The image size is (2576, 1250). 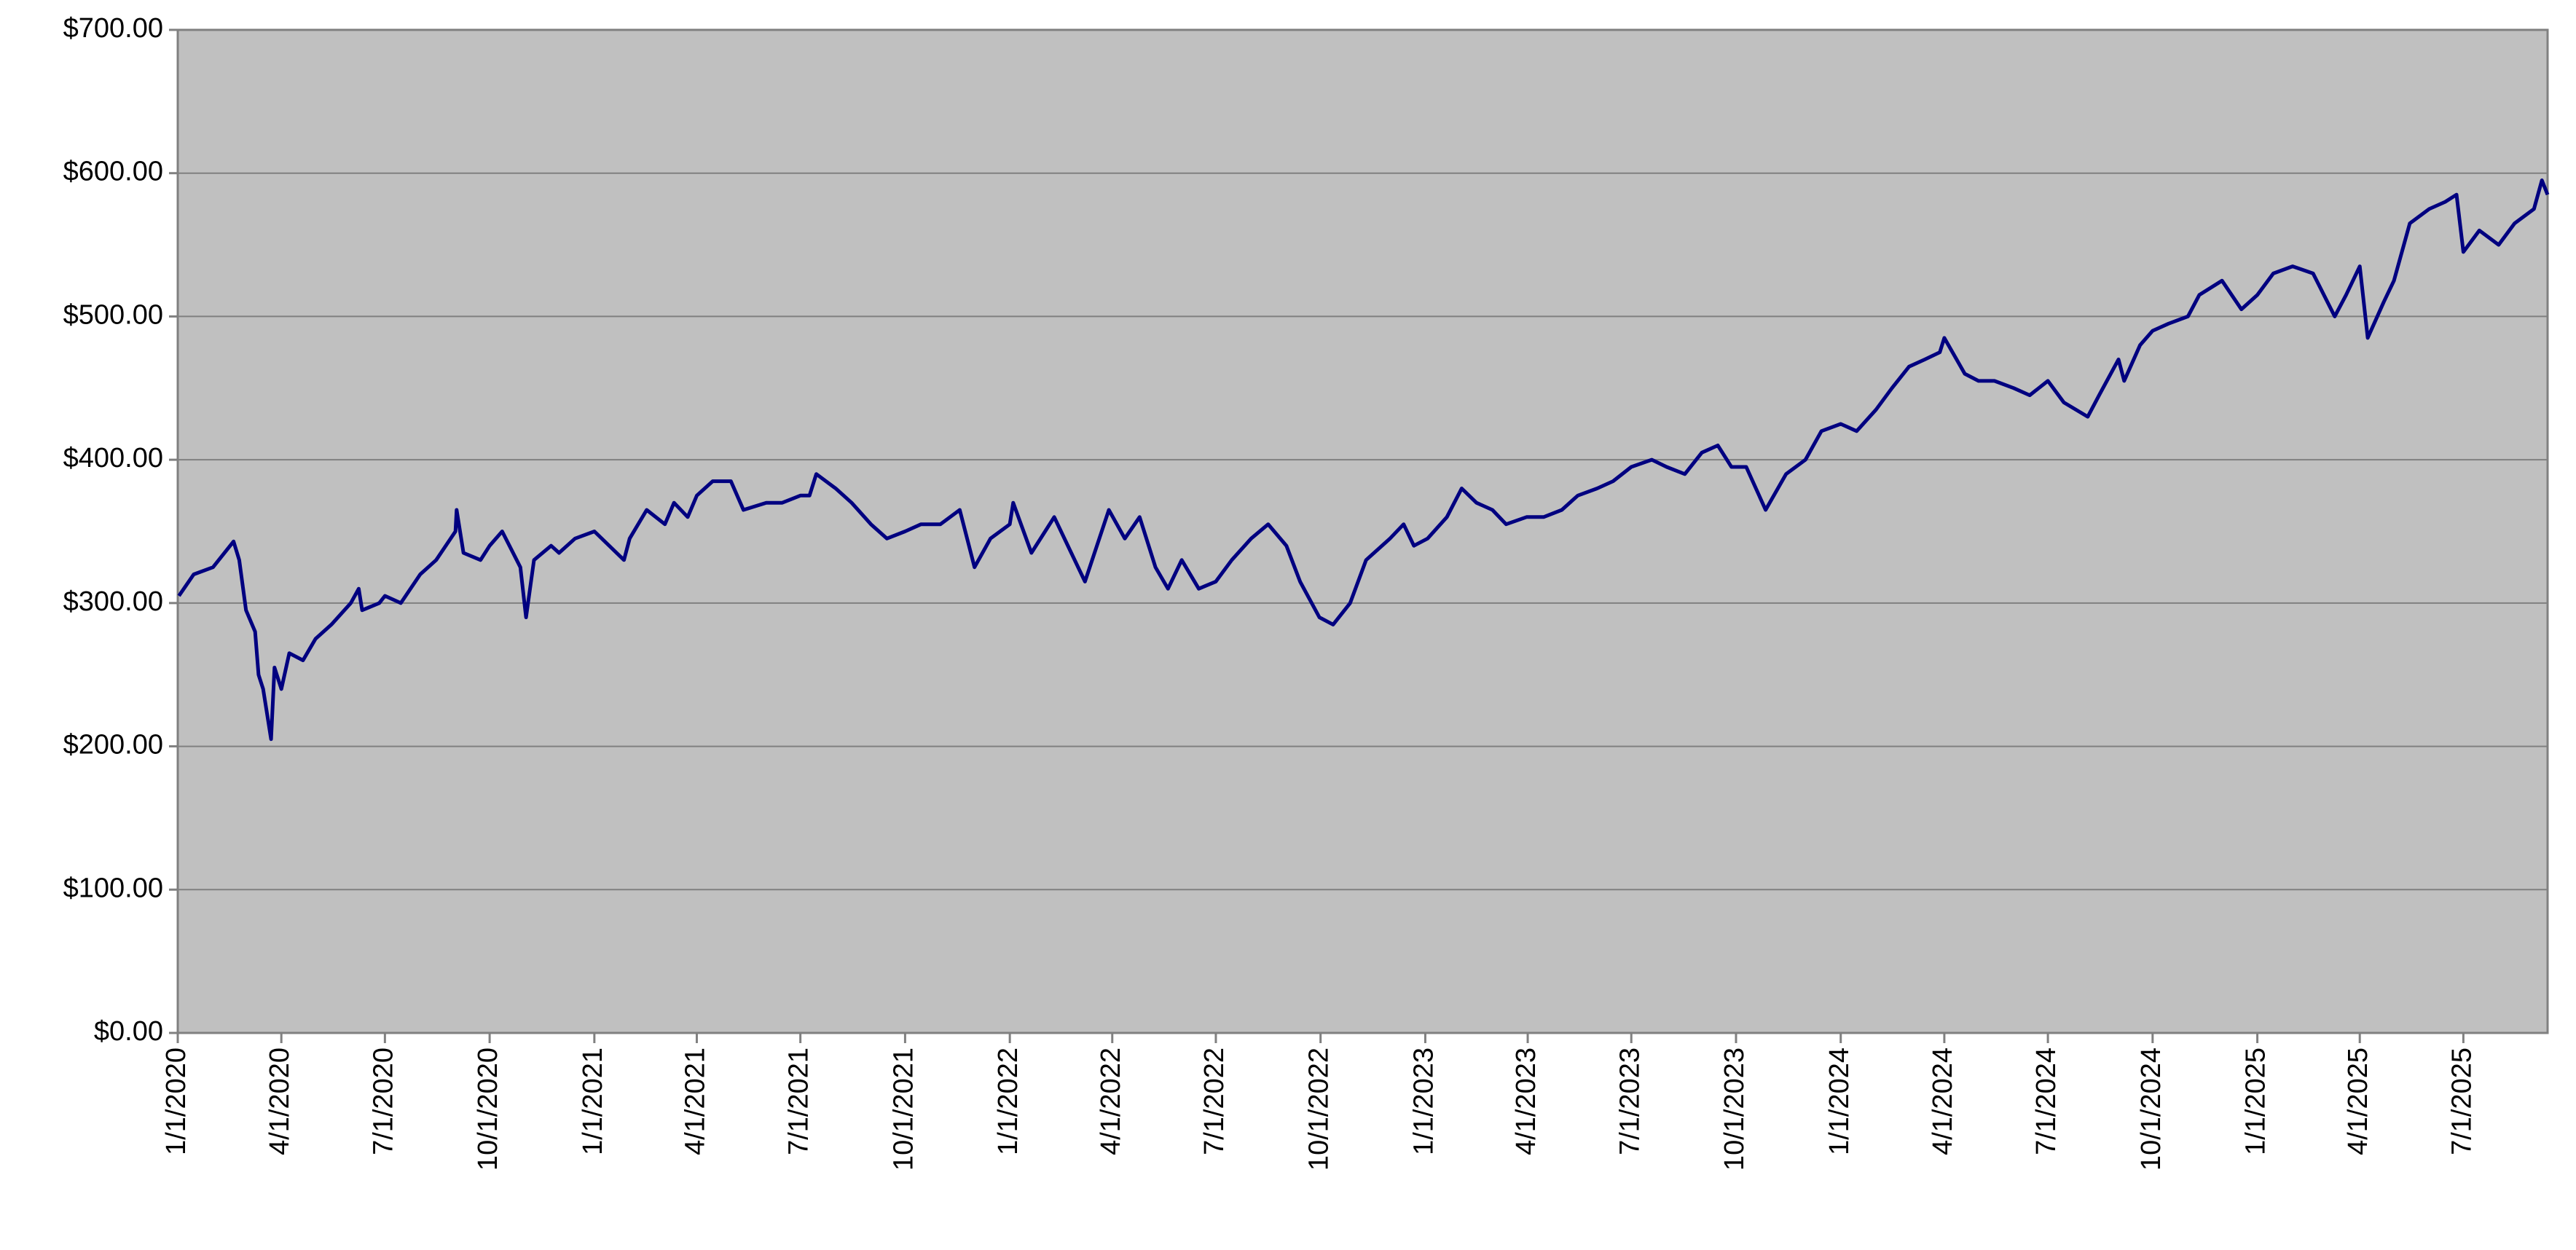 What do you see at coordinates (1111, 1101) in the screenshot?
I see `x-tick-label: 4/1/2022` at bounding box center [1111, 1101].